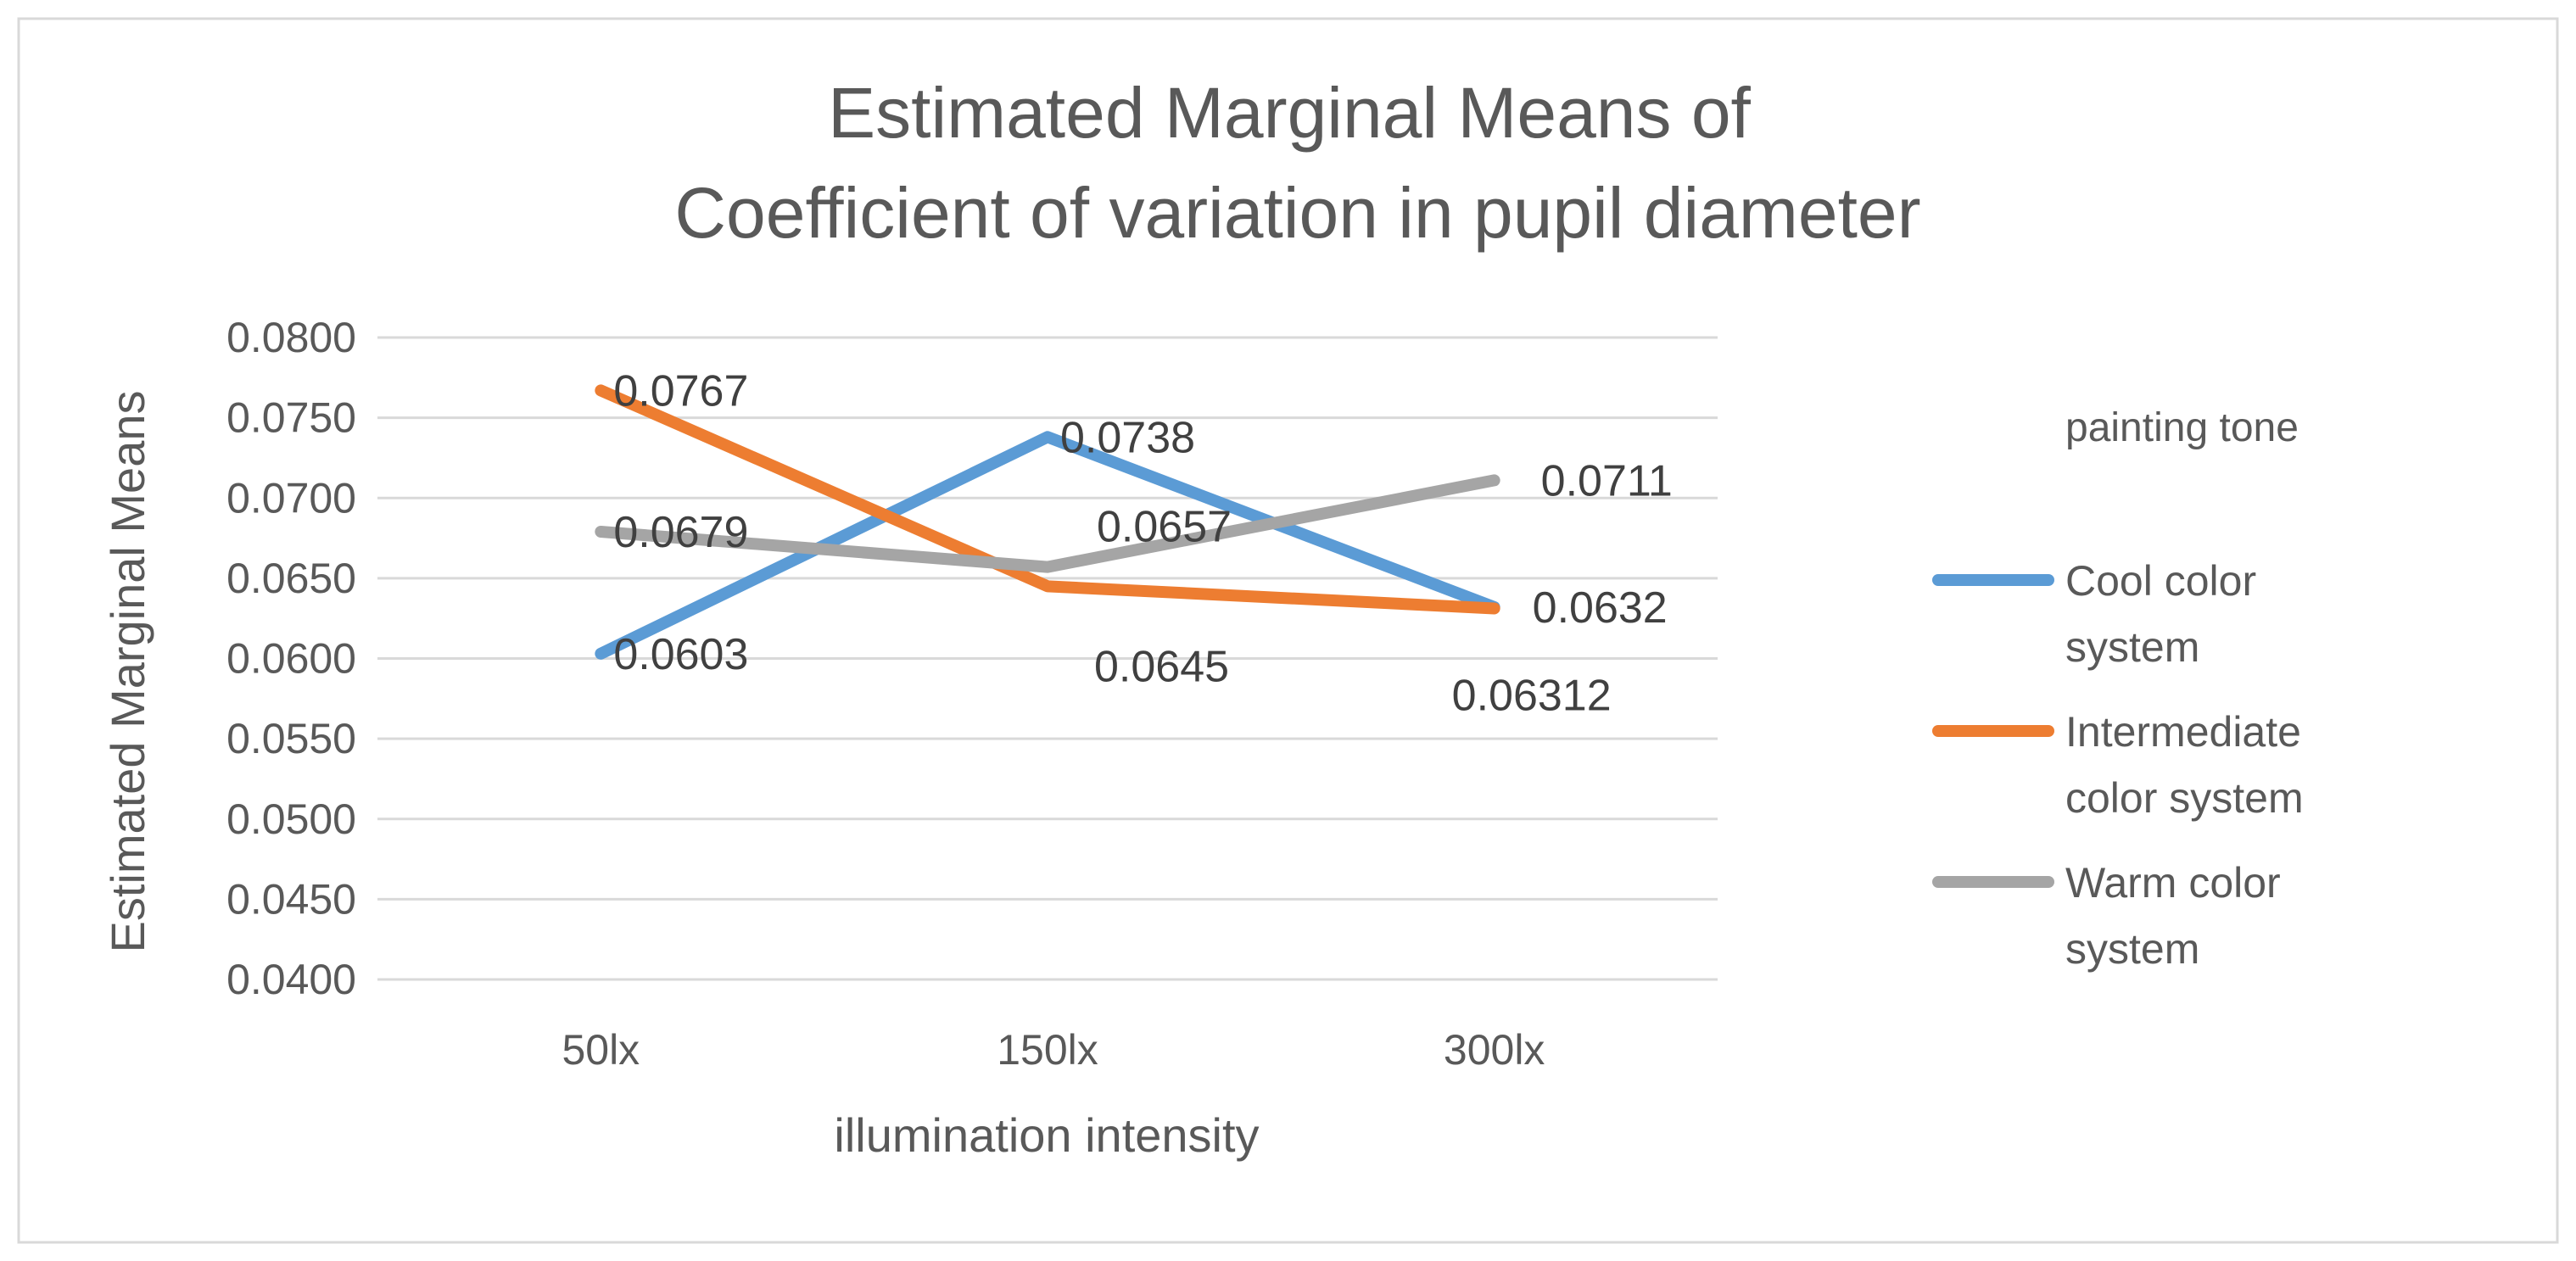 The height and width of the screenshot is (1261, 2576). What do you see at coordinates (1607, 480) in the screenshot?
I see `data-label: 0.0711` at bounding box center [1607, 480].